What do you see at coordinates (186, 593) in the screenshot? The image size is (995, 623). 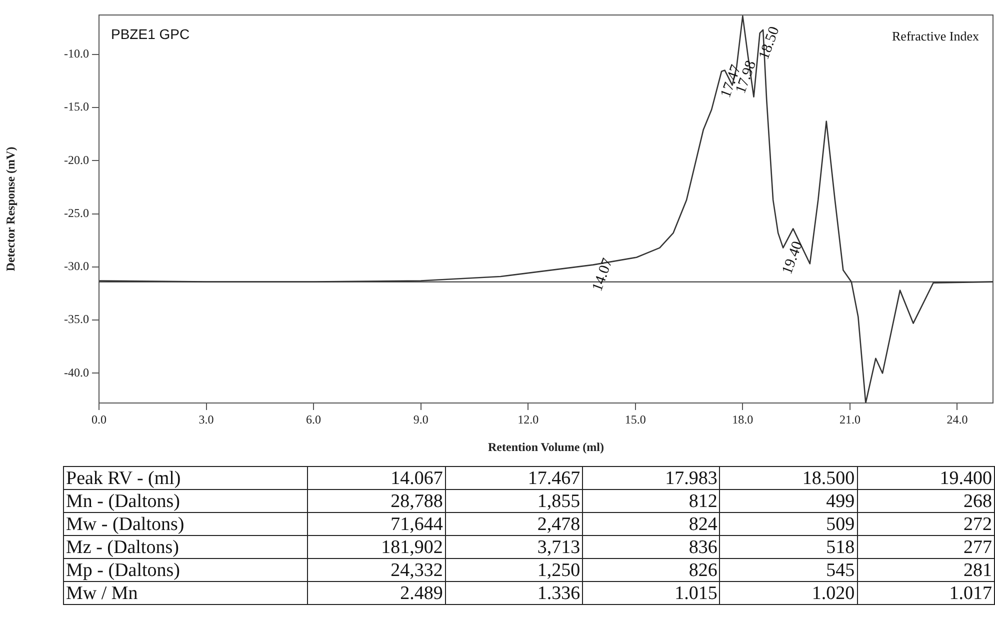 I see `text: Mw / Mn` at bounding box center [186, 593].